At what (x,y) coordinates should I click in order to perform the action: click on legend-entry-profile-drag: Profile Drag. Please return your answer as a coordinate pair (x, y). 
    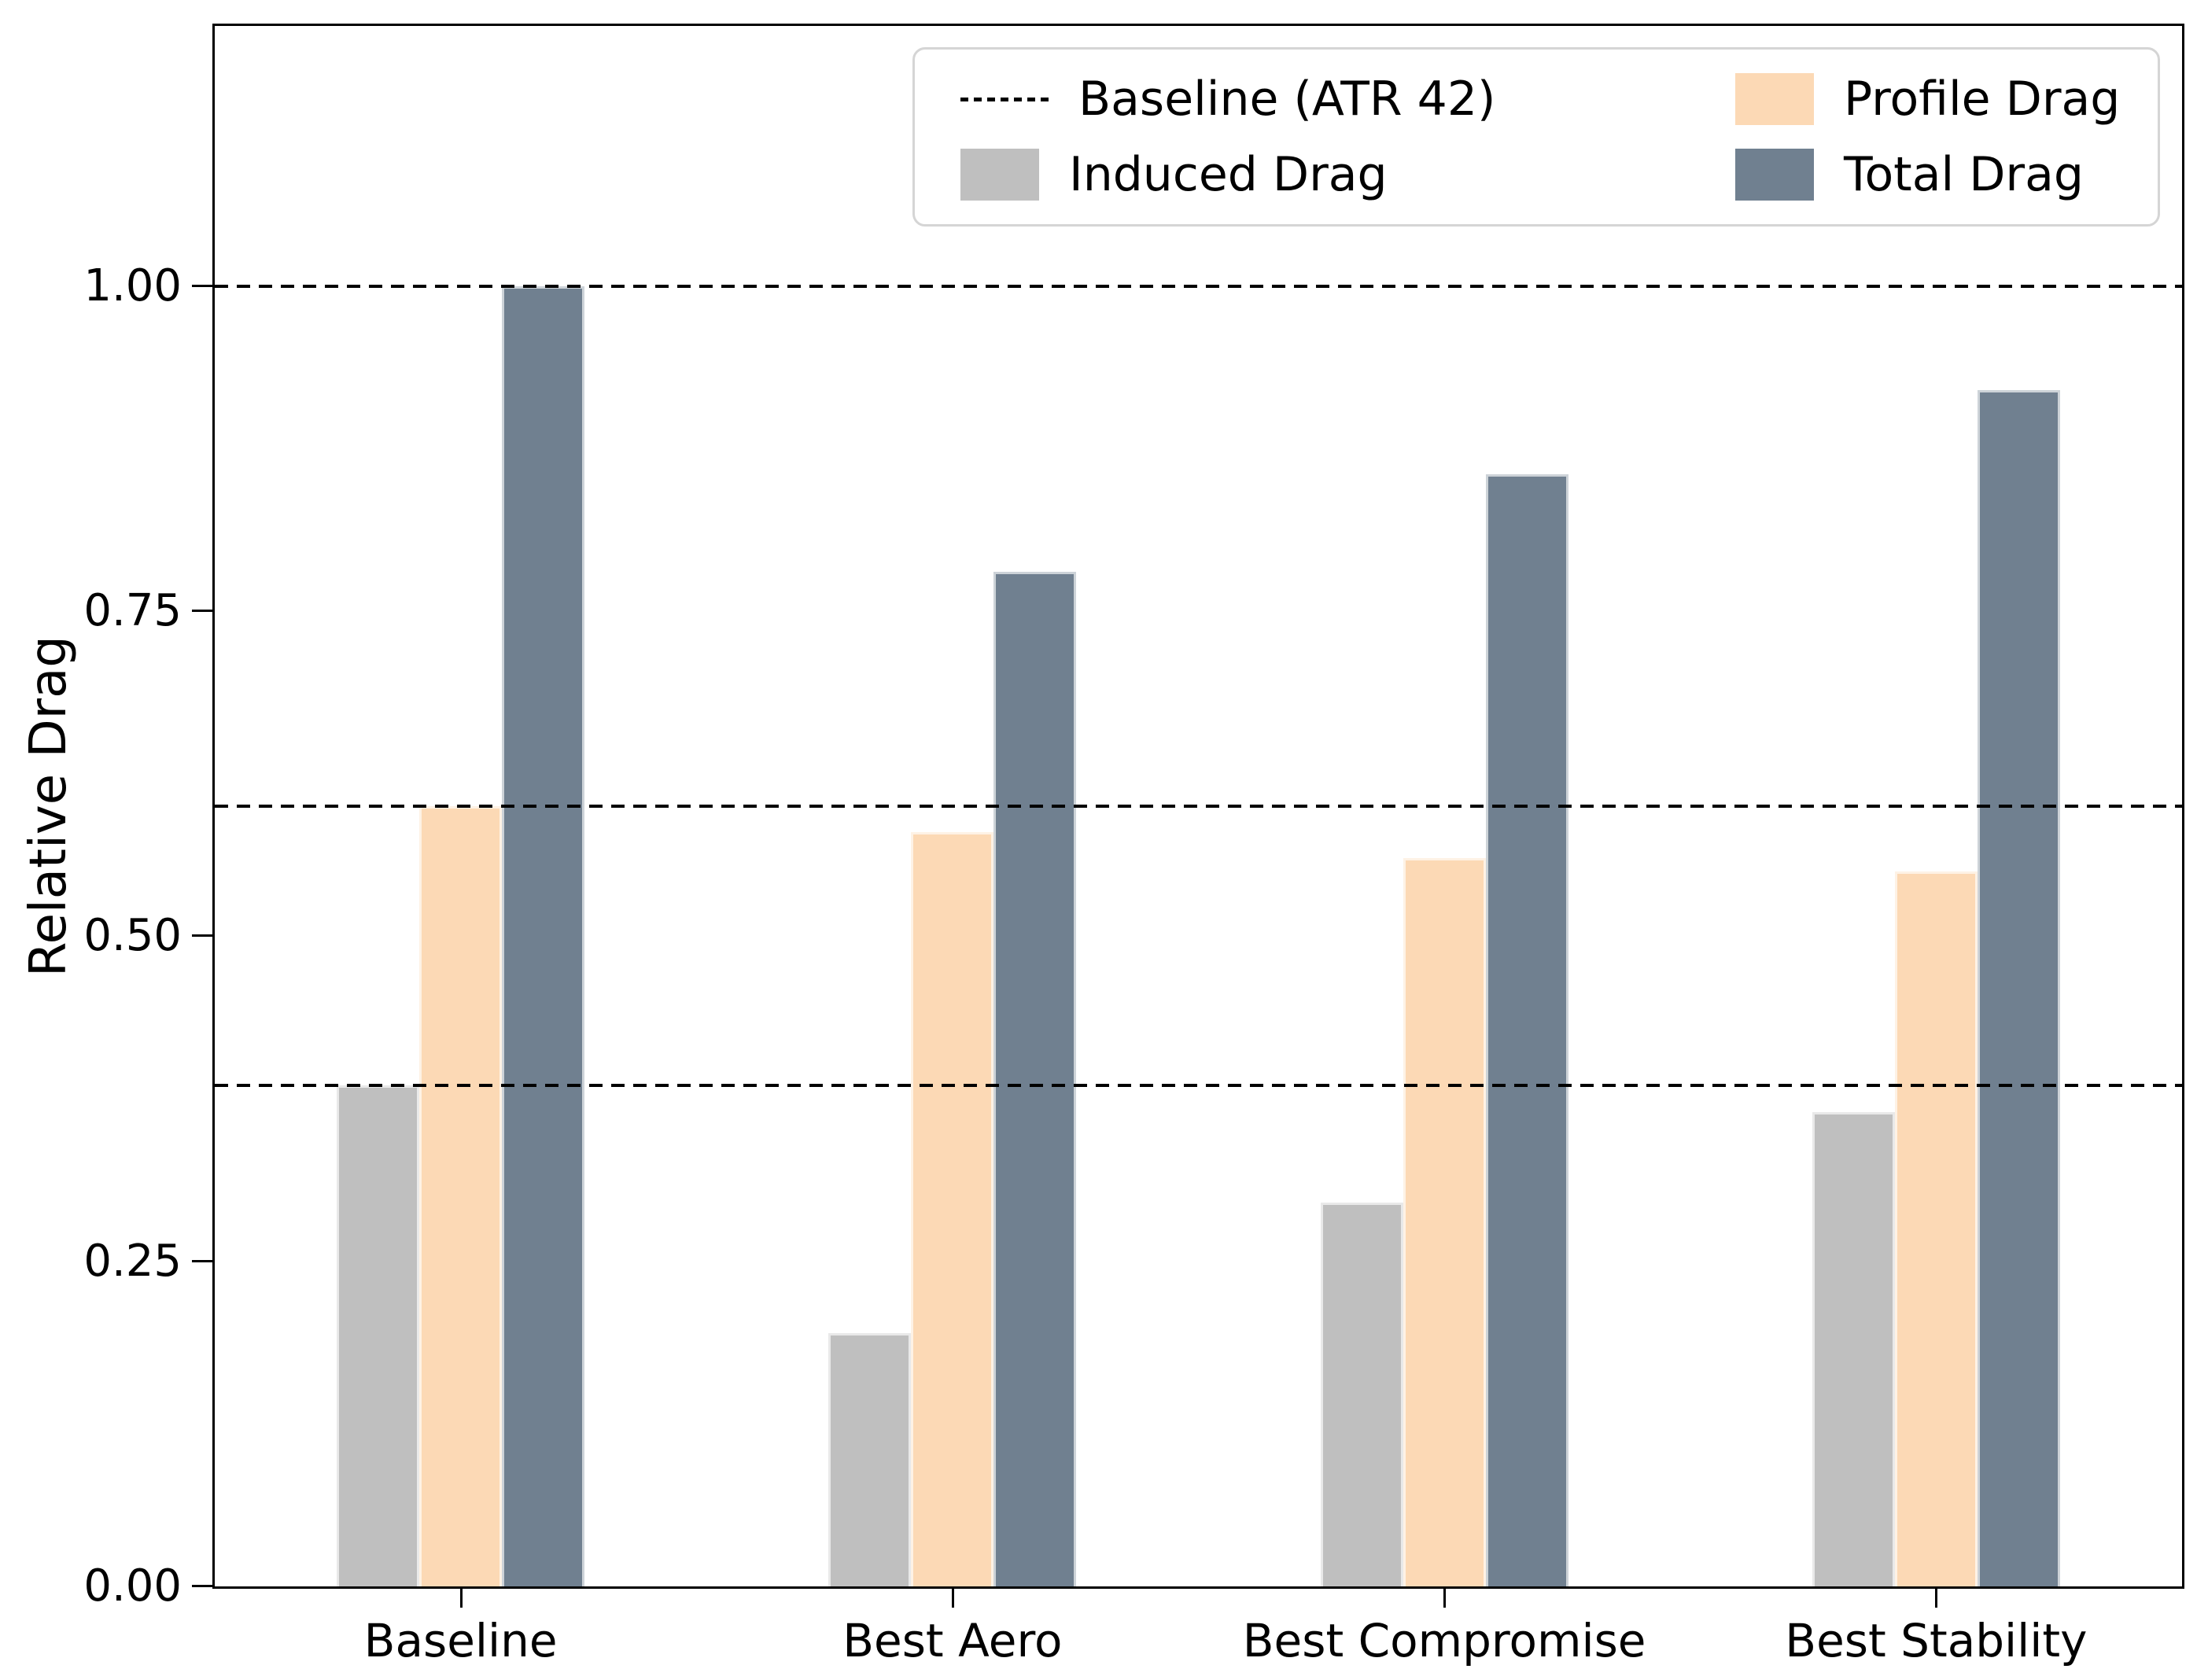
    Looking at the image, I should click on (1934, 99).